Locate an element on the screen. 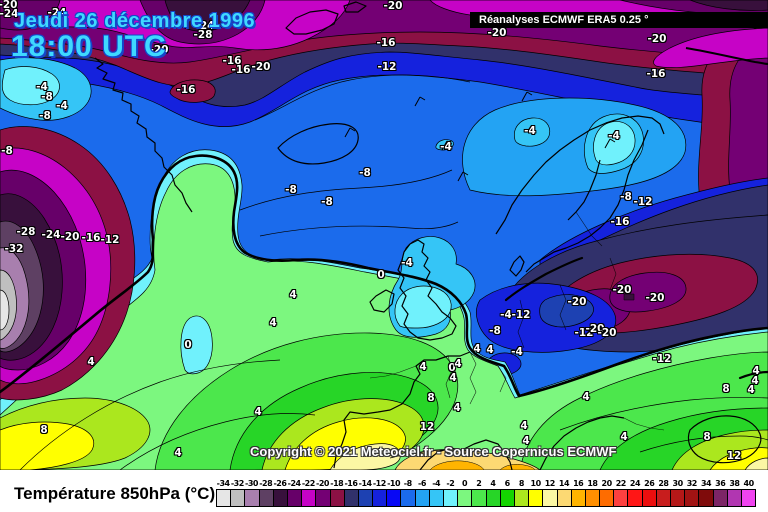 This screenshot has width=768, height=512. legend-value: 14 is located at coordinates (564, 483).